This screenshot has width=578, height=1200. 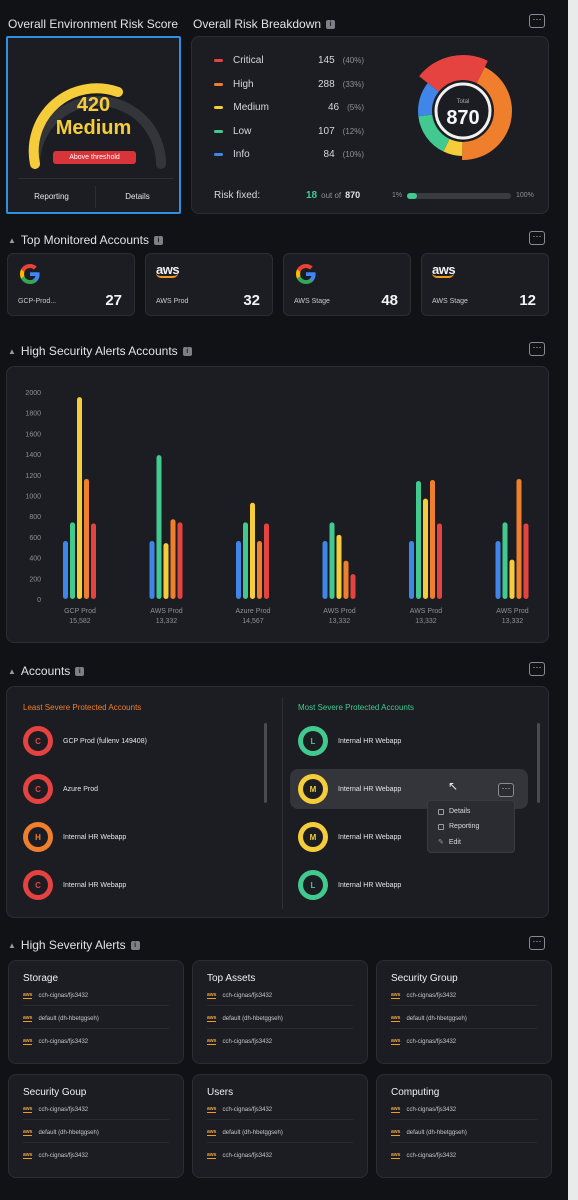 What do you see at coordinates (74, 837) in the screenshot?
I see `account-row: H Internal HR Webapp` at bounding box center [74, 837].